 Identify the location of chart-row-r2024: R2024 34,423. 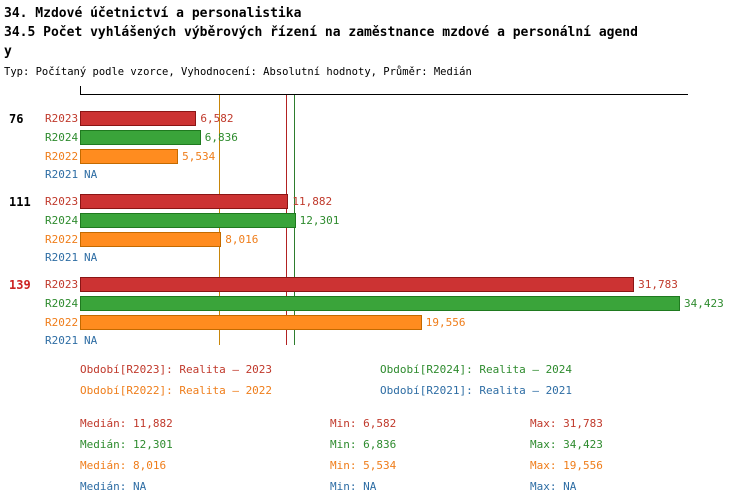
(375, 303).